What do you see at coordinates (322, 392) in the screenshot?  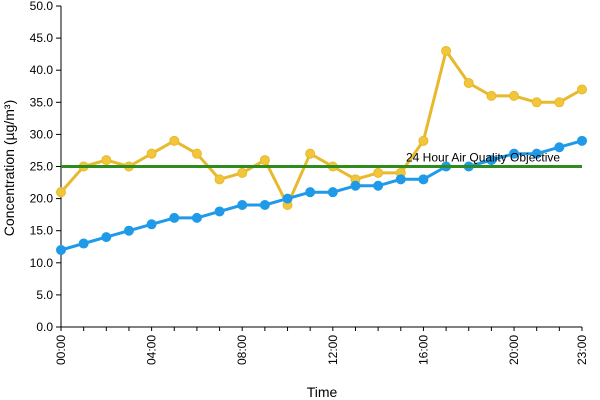 I see `x-axis-title: Time` at bounding box center [322, 392].